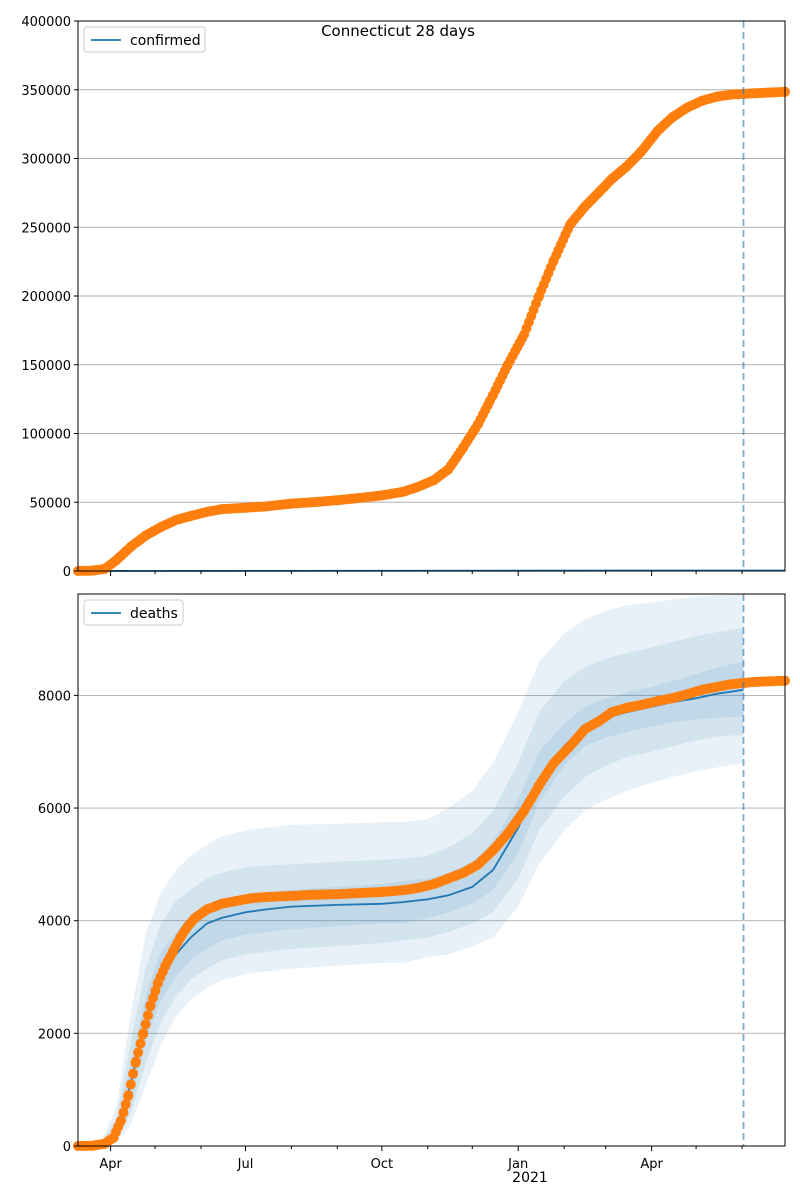 The height and width of the screenshot is (1200, 800). I want to click on confirmed-legend-label: confirmed, so click(165, 41).